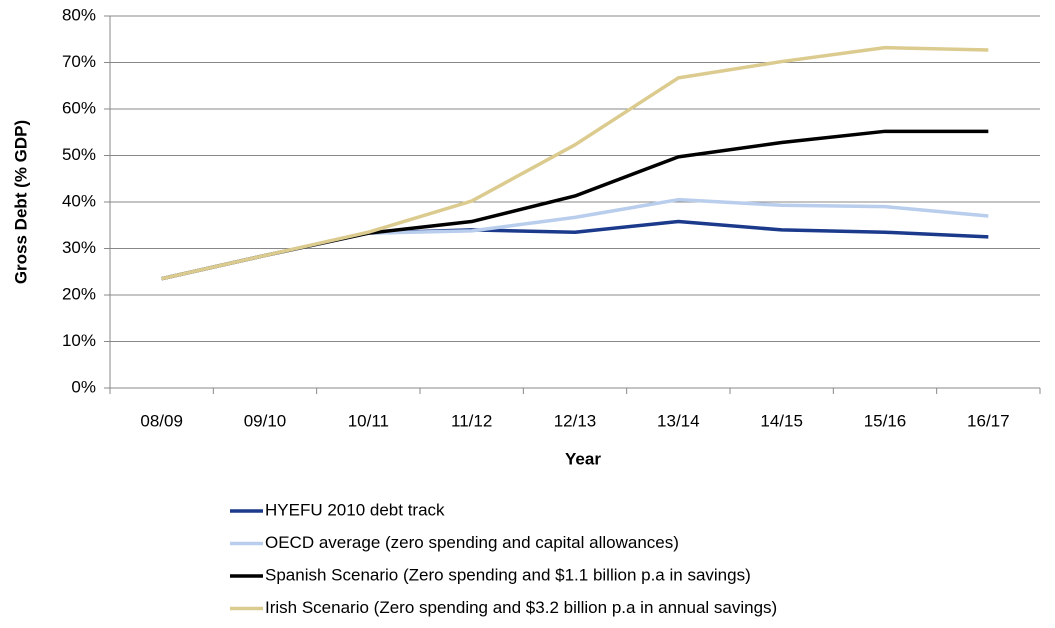  I want to click on y-axis-label: Gross Debt (% GDP), so click(20, 202).